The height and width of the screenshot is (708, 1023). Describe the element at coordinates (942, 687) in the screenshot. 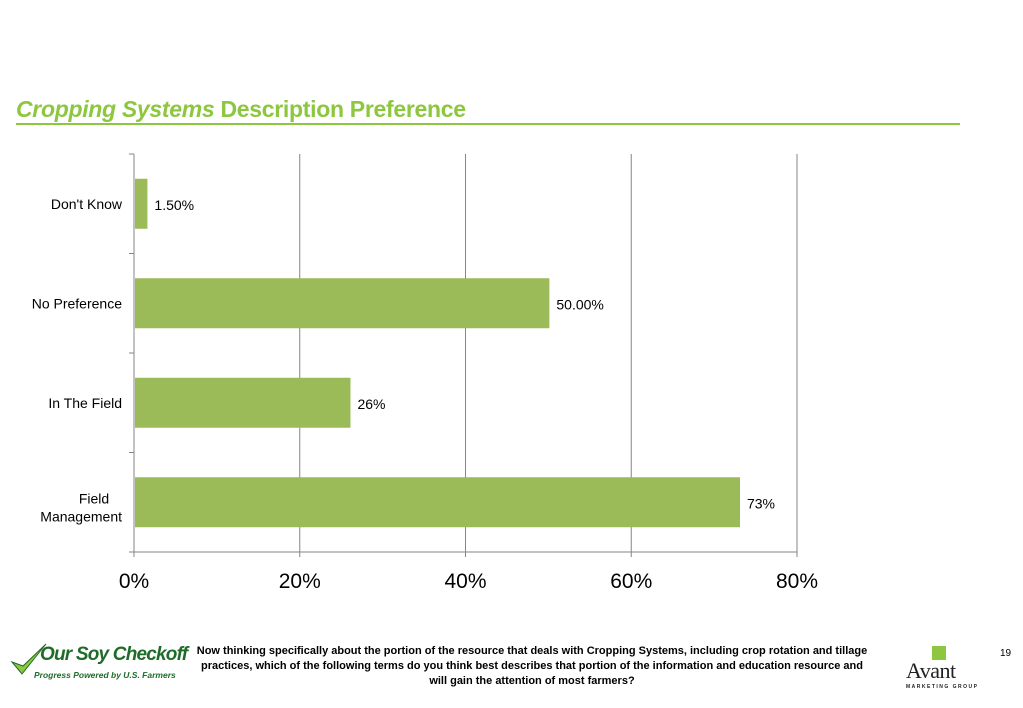

I see `avant-subtitle: MARKETING GROUP` at that location.